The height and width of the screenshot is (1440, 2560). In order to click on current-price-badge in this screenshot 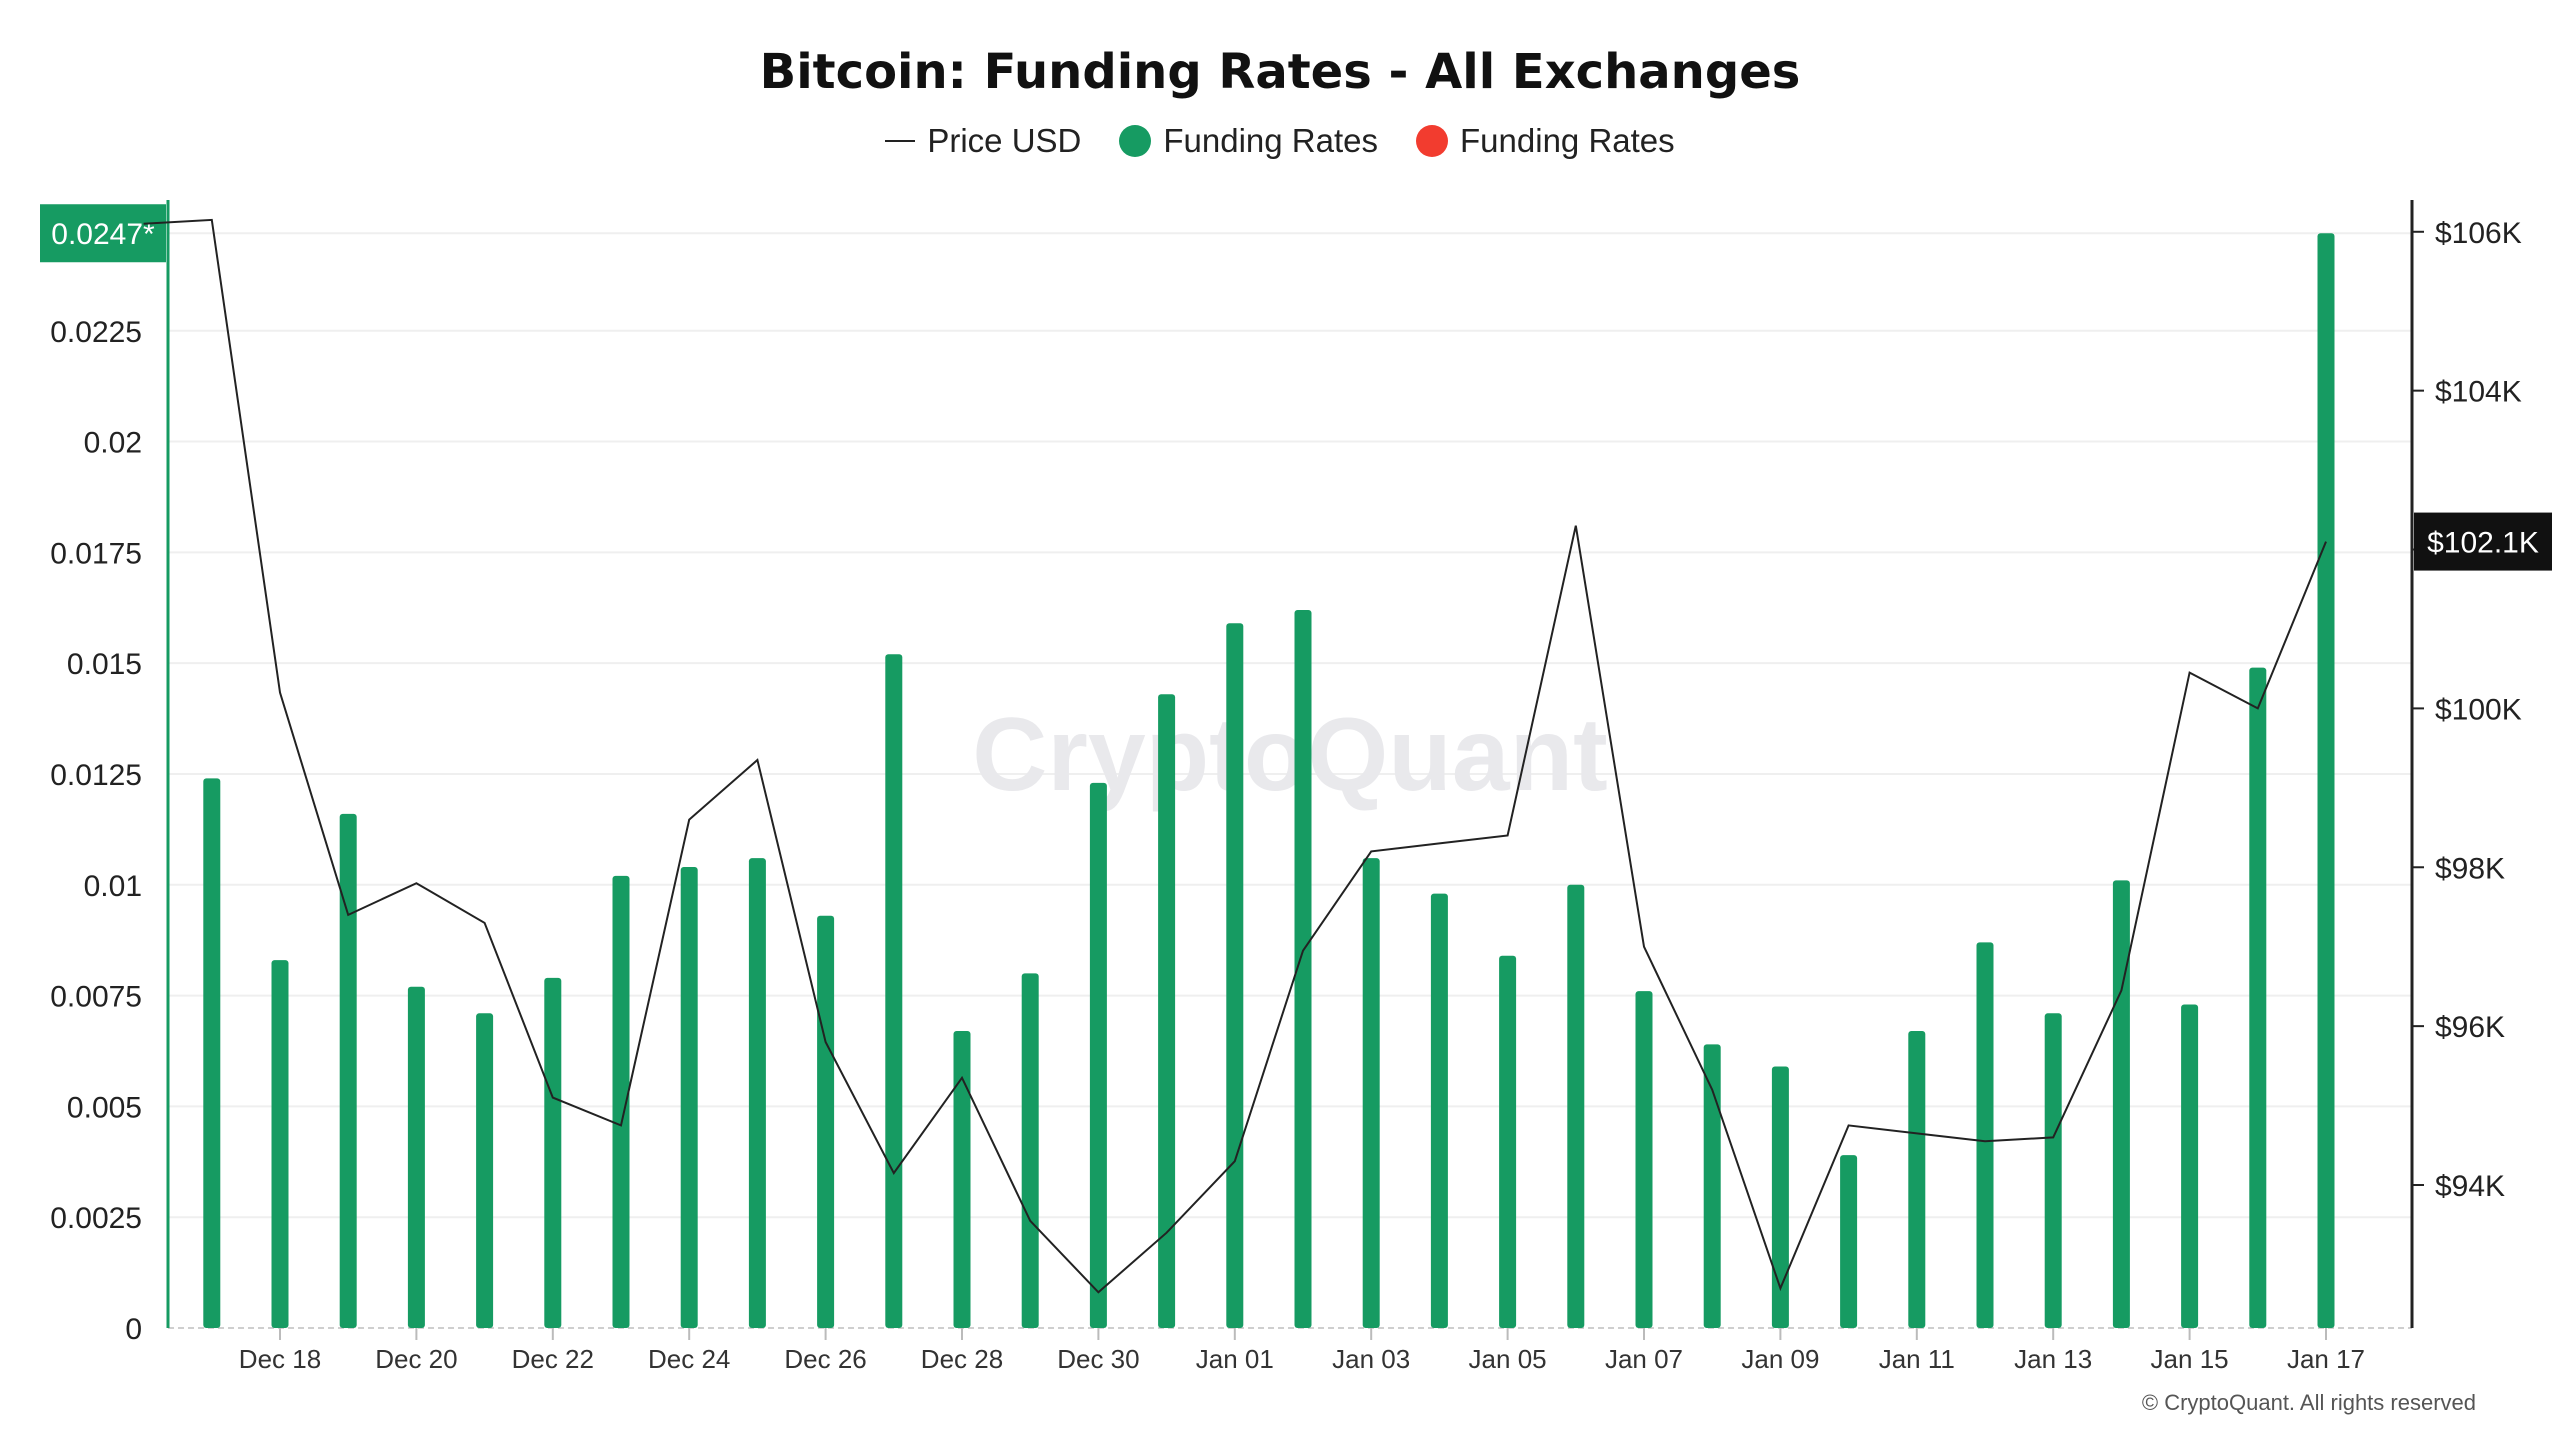, I will do `click(2483, 541)`.